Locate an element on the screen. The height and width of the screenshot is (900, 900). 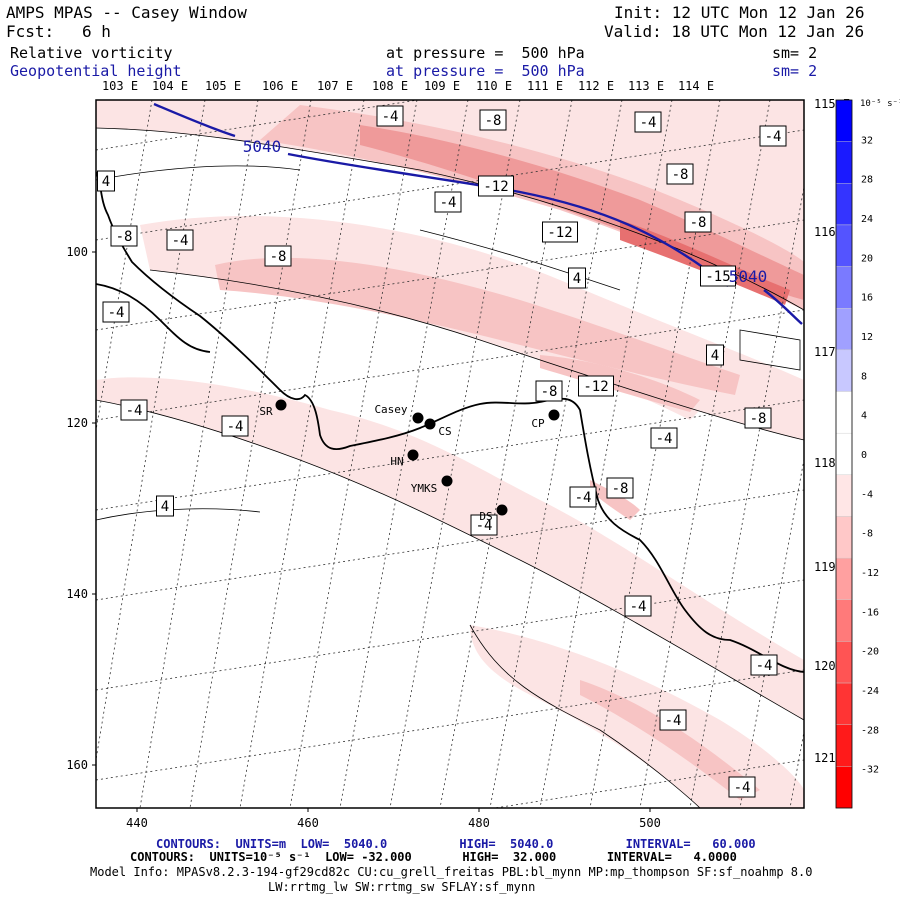
y-tick-label: 120 is located at coordinates (77, 423).